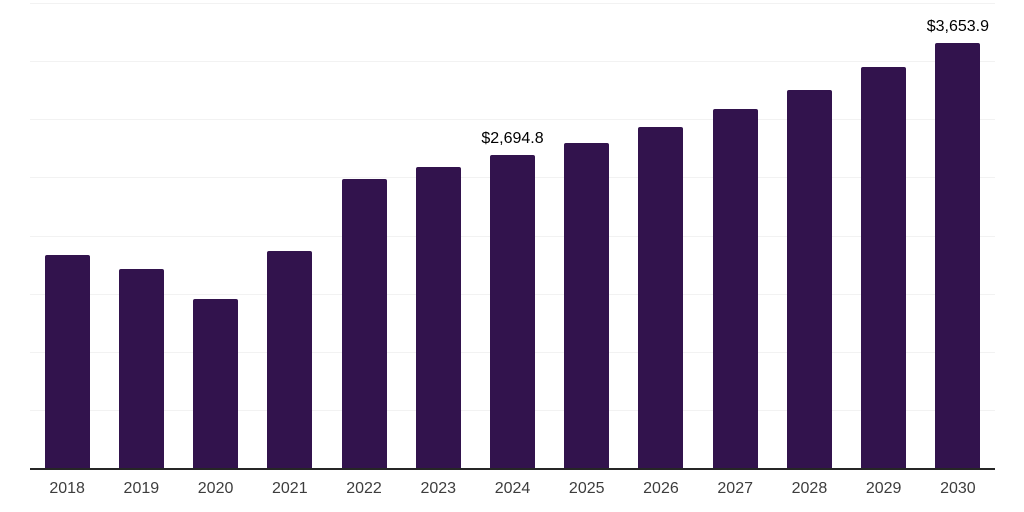 This screenshot has width=1024, height=512. I want to click on bar-2027, so click(735, 288).